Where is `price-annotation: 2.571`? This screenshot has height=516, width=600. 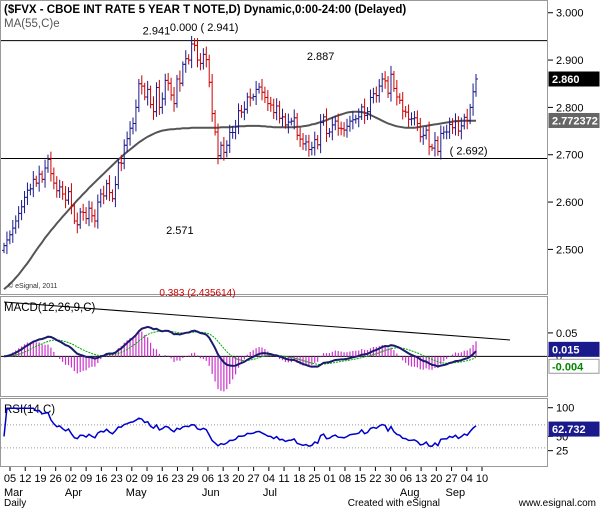 price-annotation: 2.571 is located at coordinates (180, 231).